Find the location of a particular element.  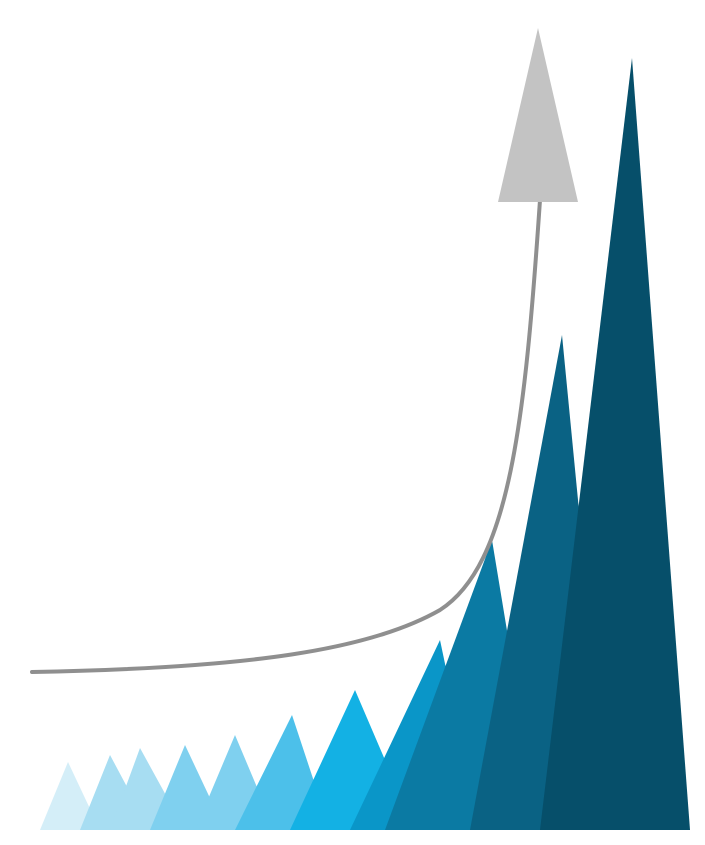

arrow-head-icon is located at coordinates (538, 115).